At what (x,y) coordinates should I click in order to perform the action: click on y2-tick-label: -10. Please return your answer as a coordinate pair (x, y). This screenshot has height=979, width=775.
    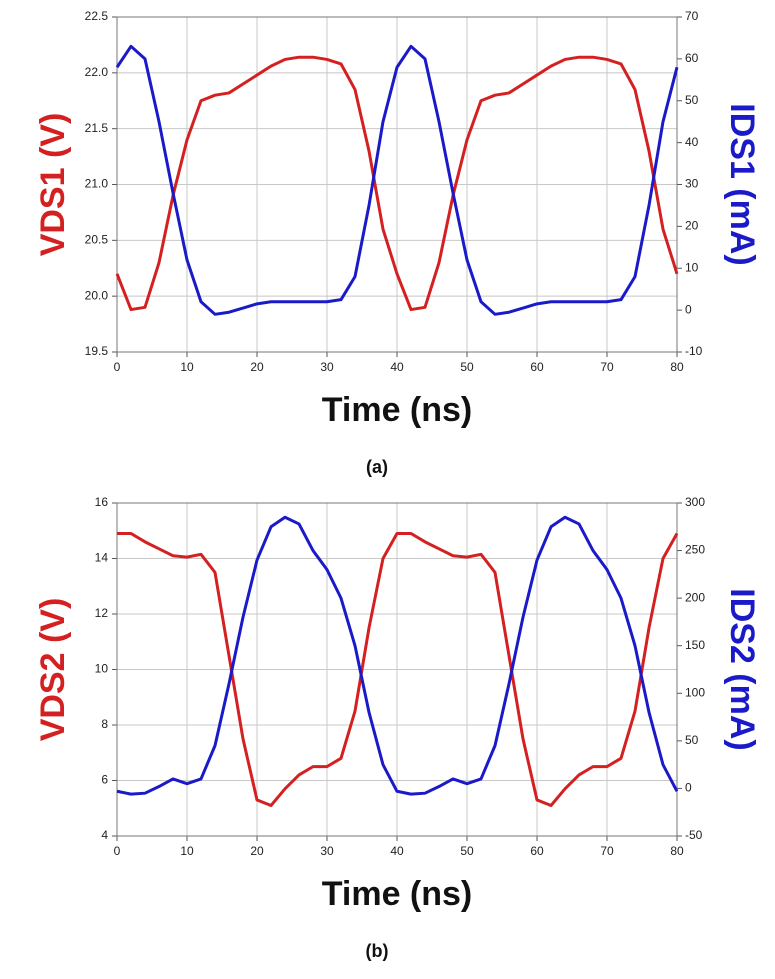
    Looking at the image, I should click on (694, 351).